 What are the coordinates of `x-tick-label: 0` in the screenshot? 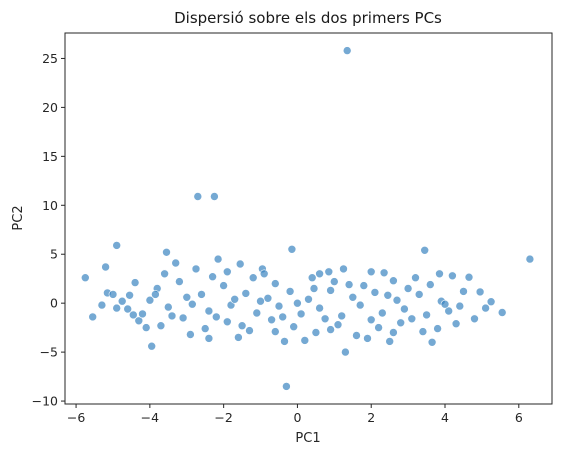 It's located at (297, 417).